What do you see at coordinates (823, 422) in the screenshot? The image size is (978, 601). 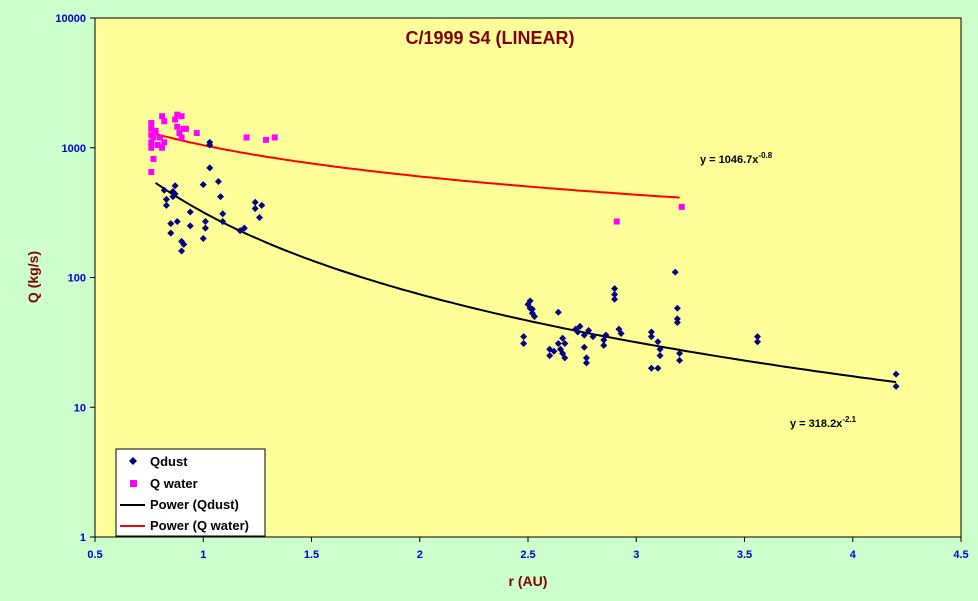 I see `dust-trend-equation: y = 318.2x-2.1` at bounding box center [823, 422].